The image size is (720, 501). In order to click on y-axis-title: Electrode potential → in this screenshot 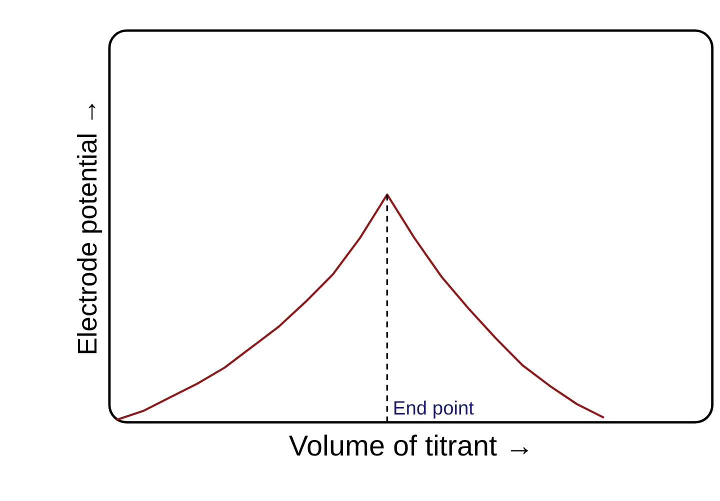, I will do `click(87, 227)`.